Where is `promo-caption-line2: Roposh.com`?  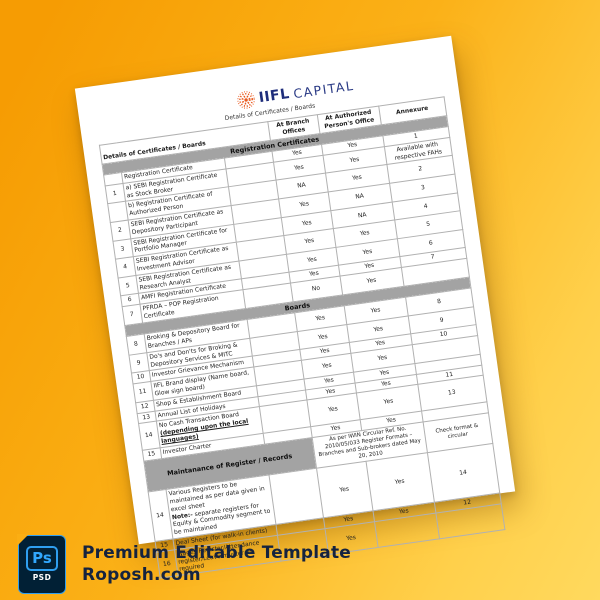
promo-caption-line2: Roposh.com is located at coordinates (141, 575).